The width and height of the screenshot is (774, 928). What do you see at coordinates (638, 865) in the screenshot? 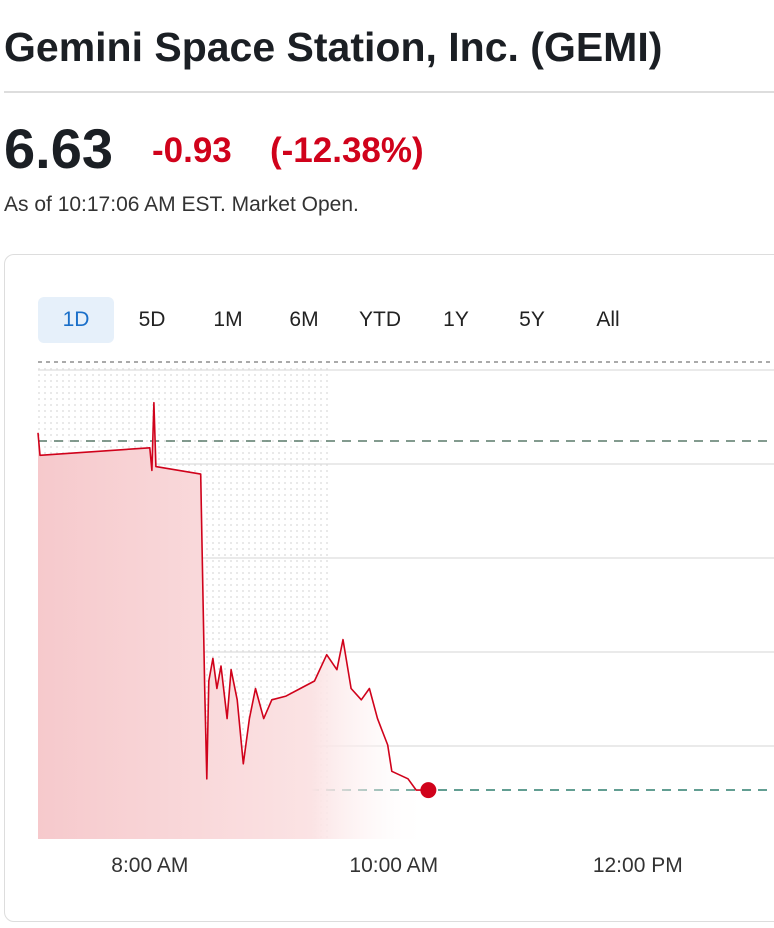
I see `x-tick-label: 12:00 PM` at bounding box center [638, 865].